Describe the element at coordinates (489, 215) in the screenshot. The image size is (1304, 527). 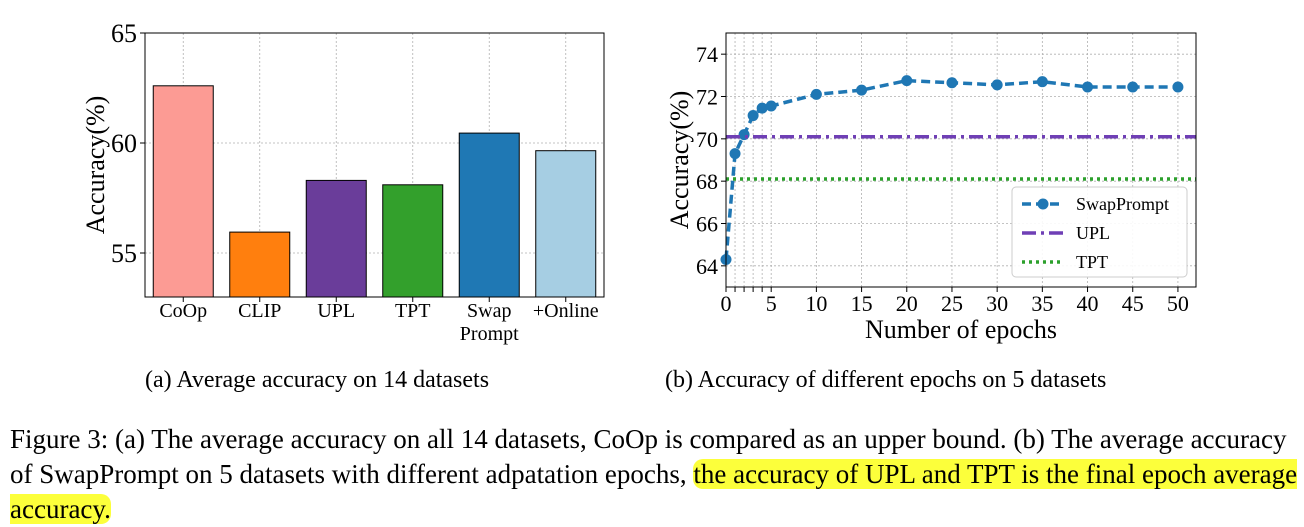
I see `bar-swap-prompt` at that location.